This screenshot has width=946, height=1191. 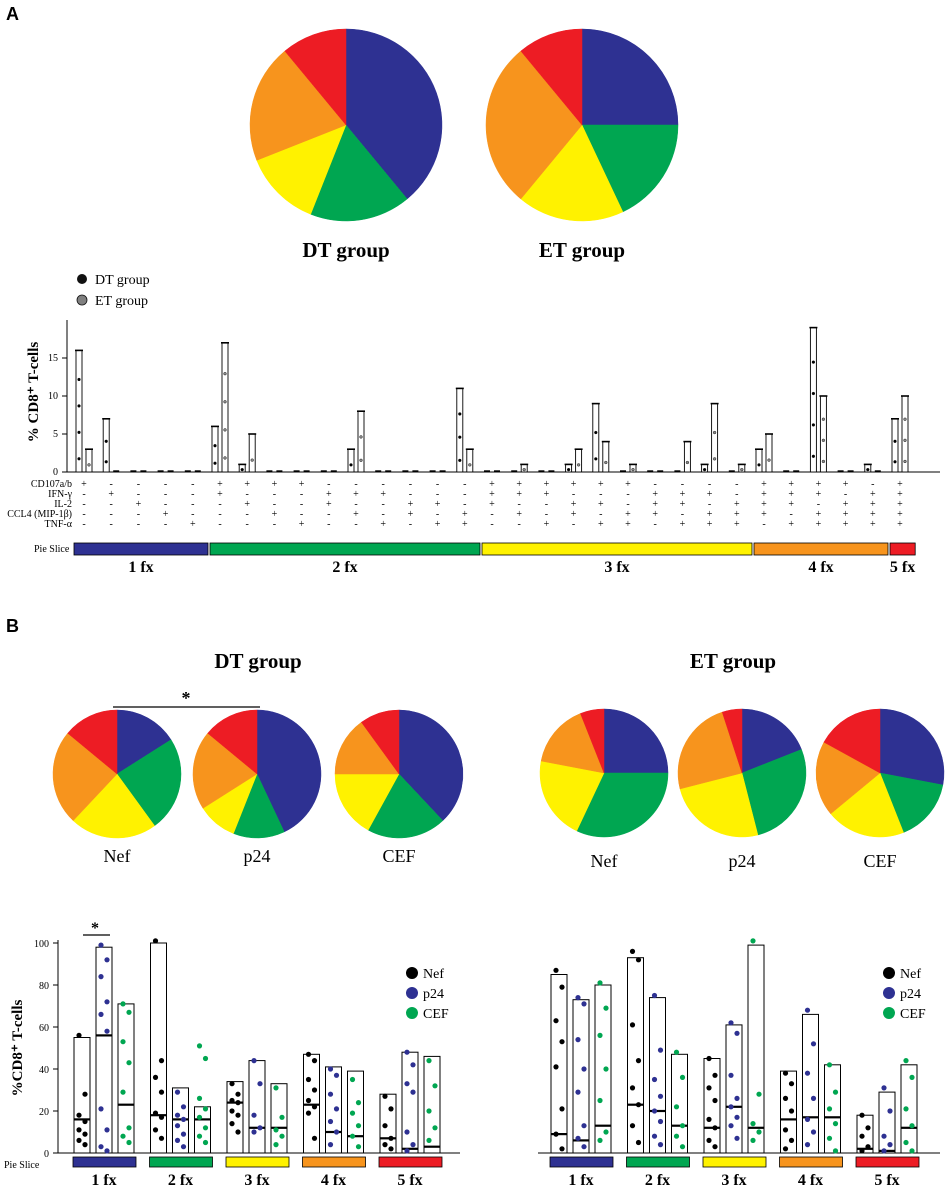 What do you see at coordinates (41, 944) in the screenshot?
I see `b-y-tick-label: 100` at bounding box center [41, 944].